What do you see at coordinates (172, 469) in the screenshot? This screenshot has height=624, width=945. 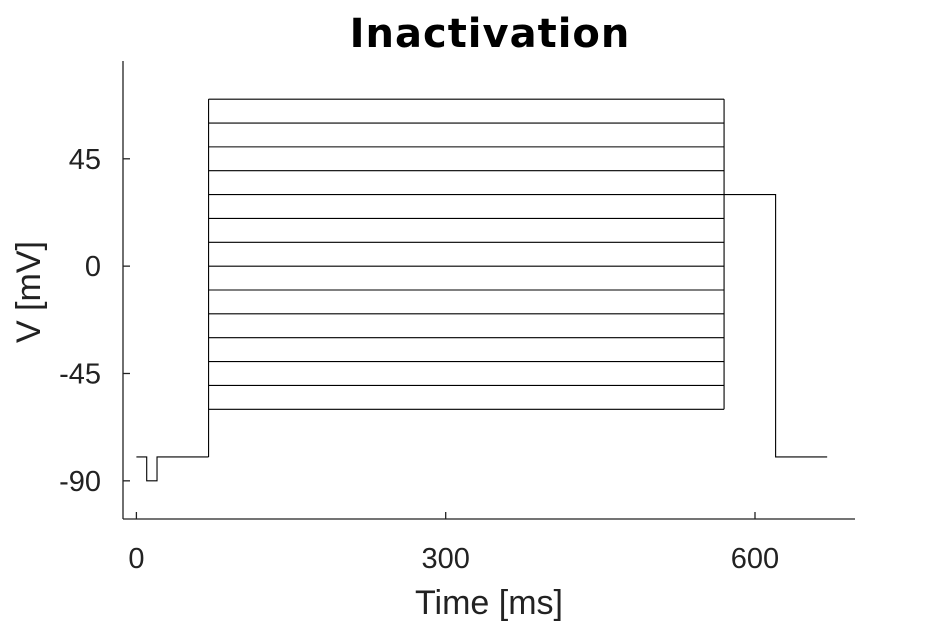 I see `holding-trace` at bounding box center [172, 469].